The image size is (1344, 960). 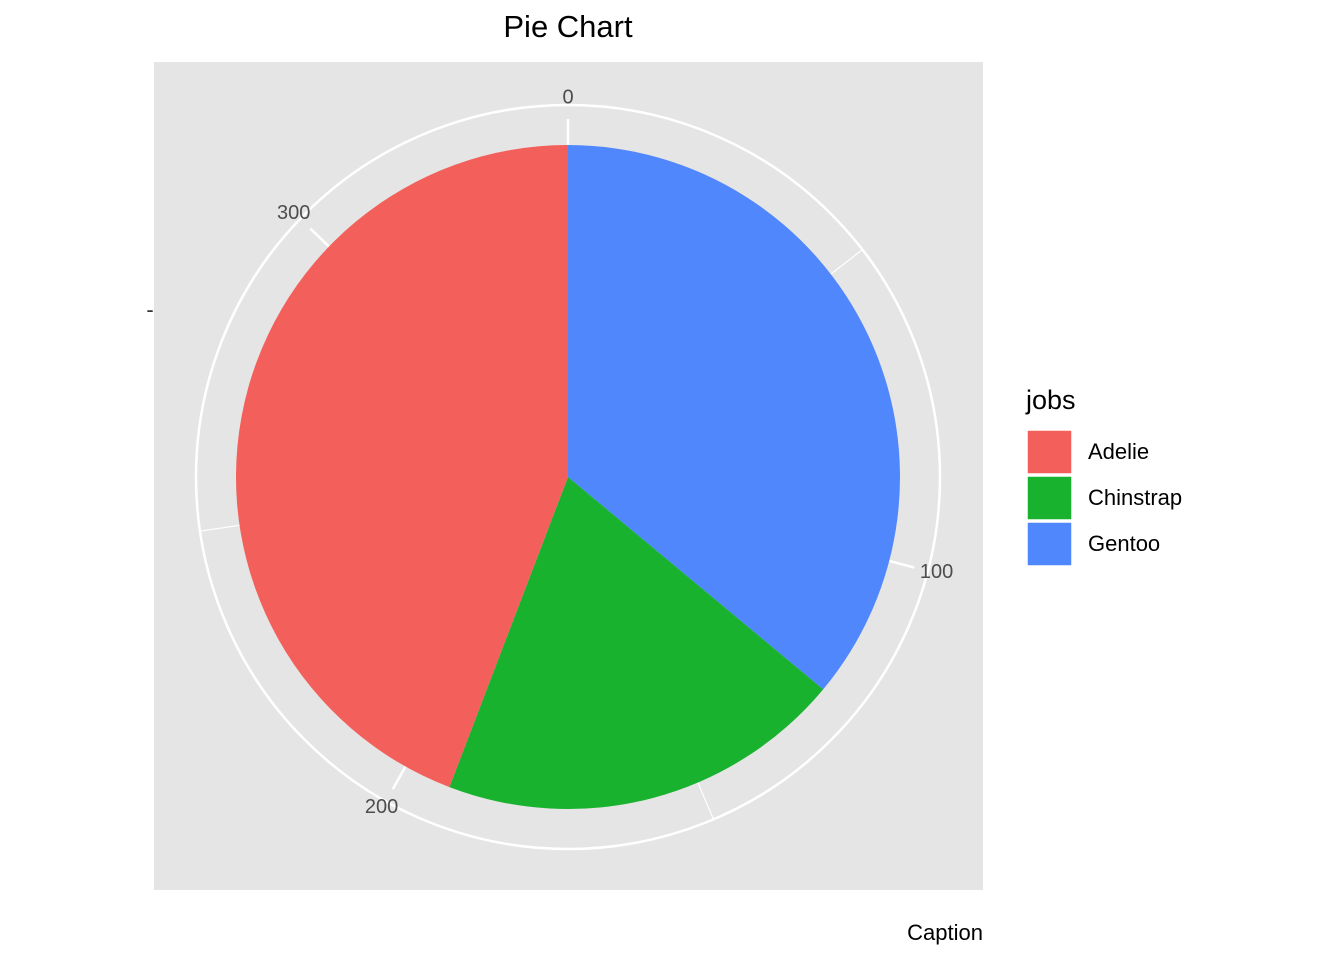 What do you see at coordinates (1124, 543) in the screenshot?
I see `legend-label: Gentoo` at bounding box center [1124, 543].